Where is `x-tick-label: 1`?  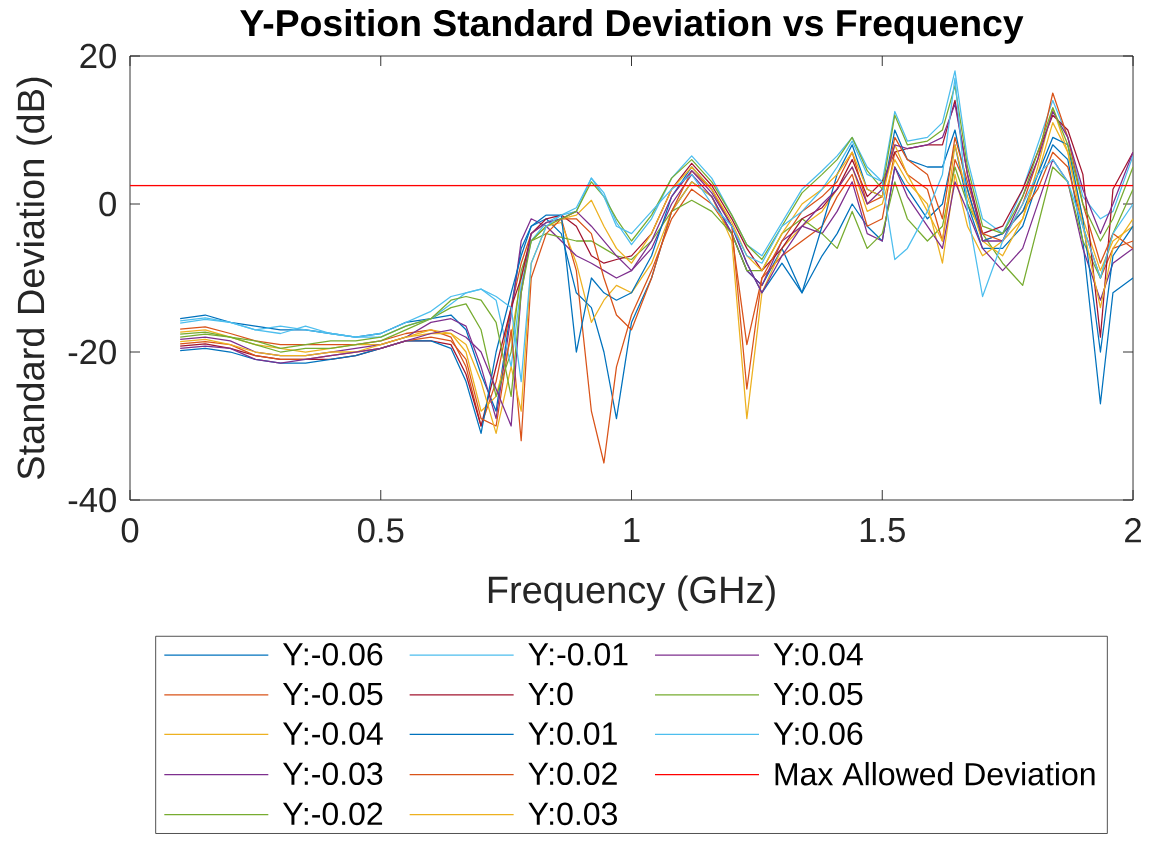 x-tick-label: 1 is located at coordinates (632, 530).